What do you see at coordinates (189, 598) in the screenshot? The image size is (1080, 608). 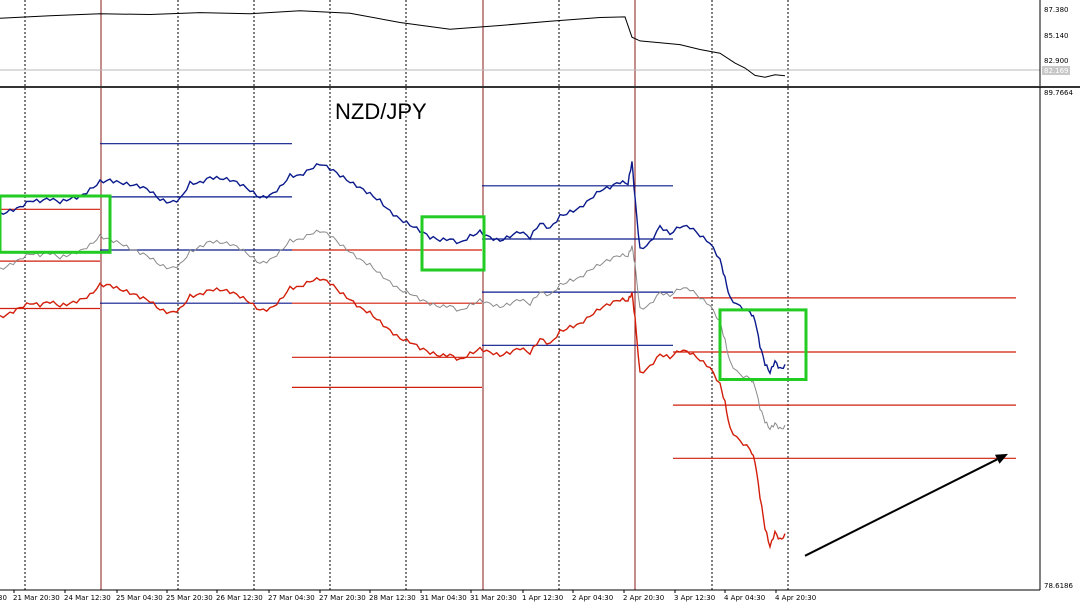 I see `x-tick-label-4: 25 Mar 20:30` at bounding box center [189, 598].